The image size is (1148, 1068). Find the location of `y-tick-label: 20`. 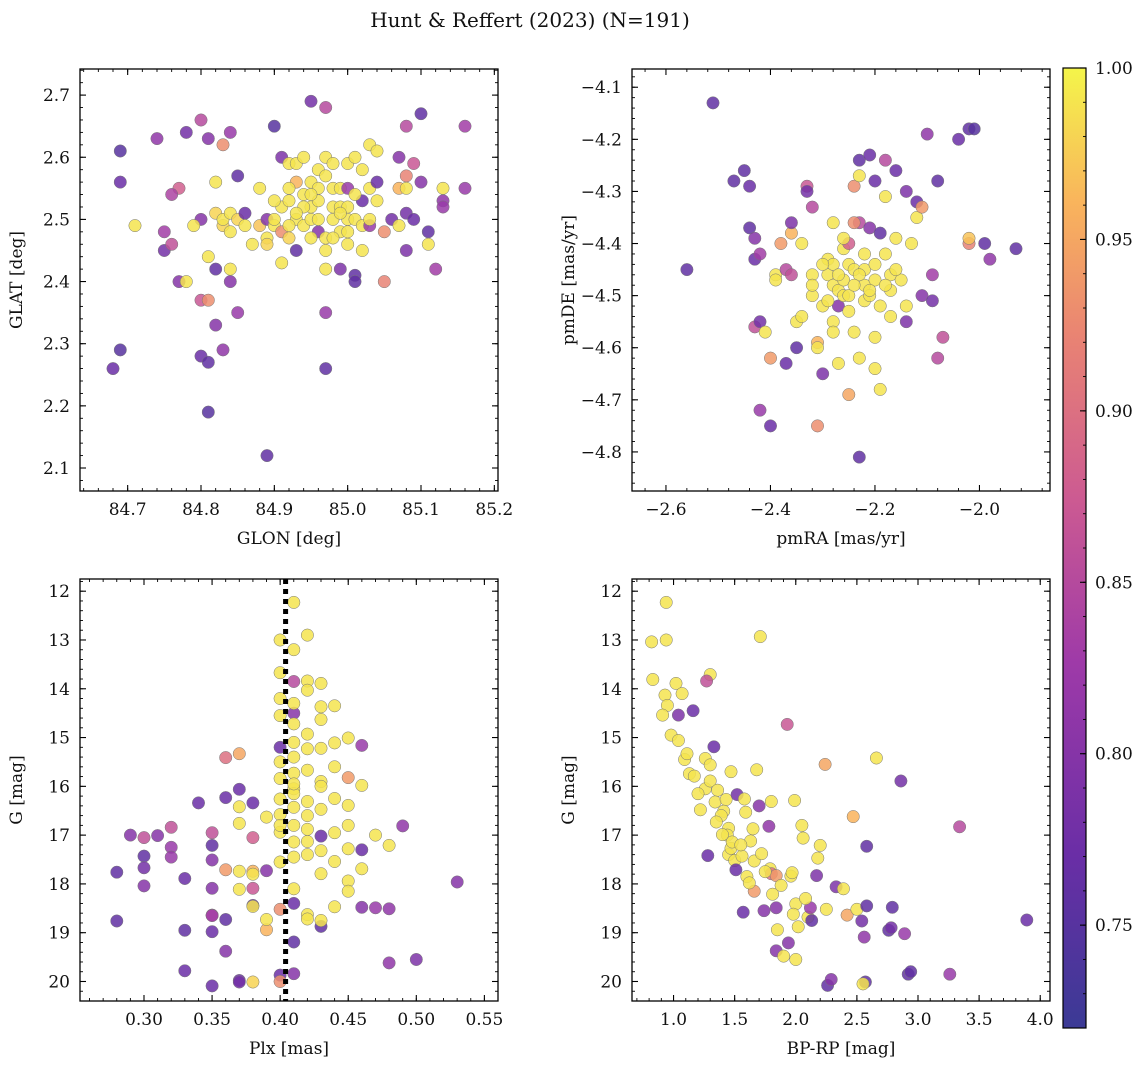

y-tick-label: 20 is located at coordinates (59, 982).